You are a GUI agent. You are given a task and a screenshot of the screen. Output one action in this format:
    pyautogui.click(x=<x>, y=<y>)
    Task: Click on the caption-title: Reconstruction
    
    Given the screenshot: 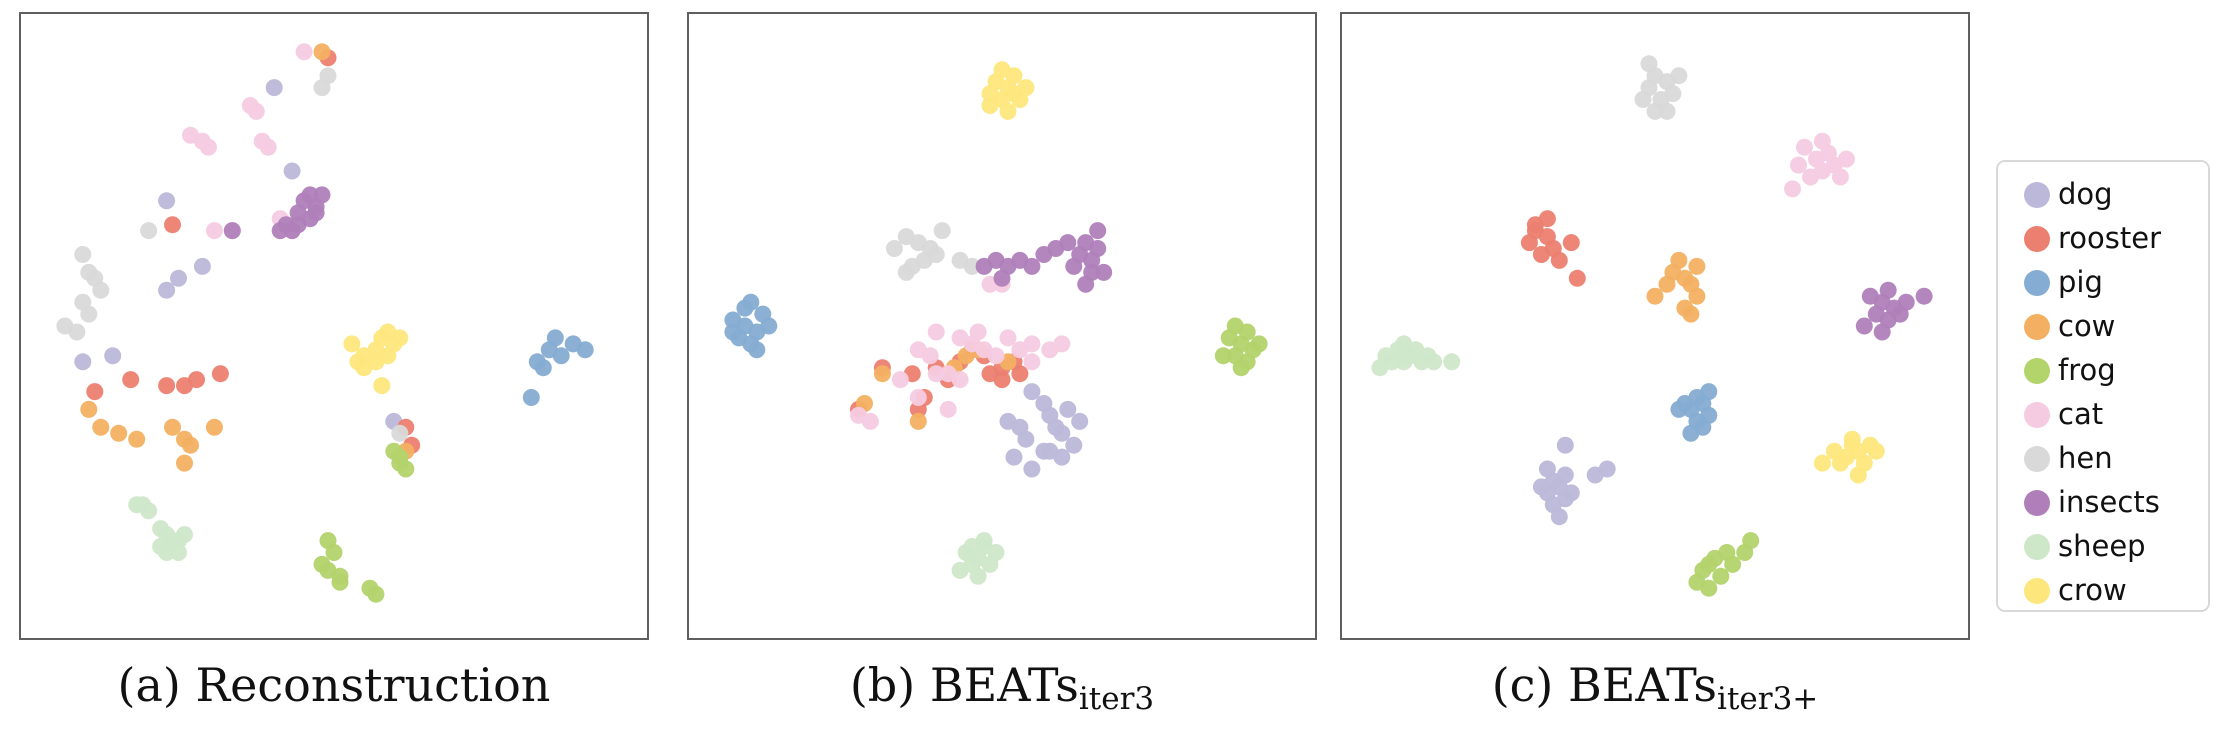 What is the action you would take?
    pyautogui.click(x=373, y=685)
    